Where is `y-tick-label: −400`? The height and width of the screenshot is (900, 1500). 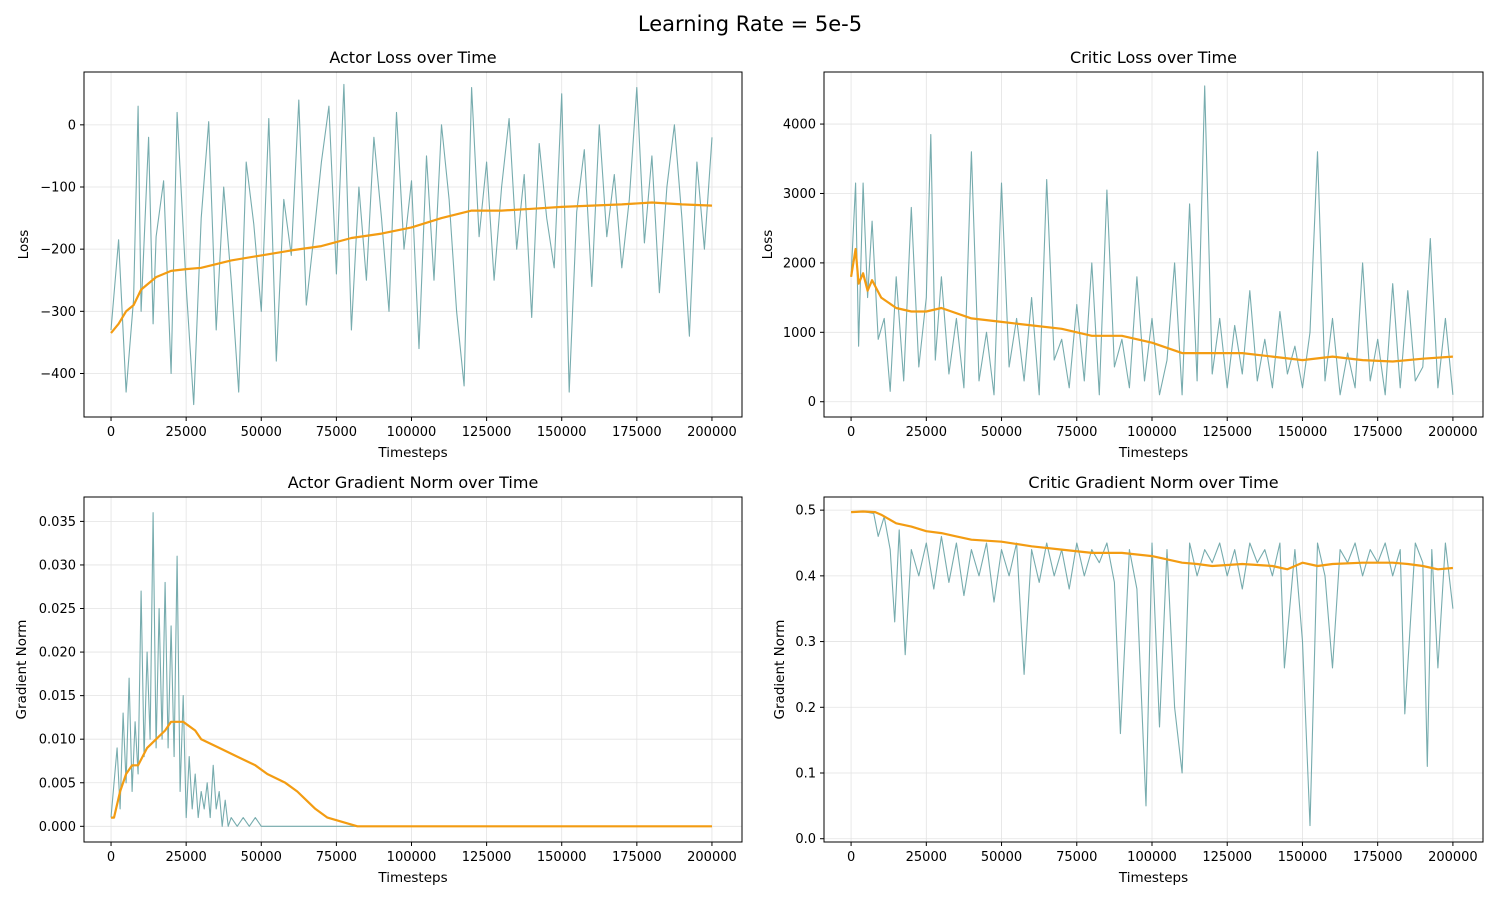 y-tick-label: −400 is located at coordinates (58, 374).